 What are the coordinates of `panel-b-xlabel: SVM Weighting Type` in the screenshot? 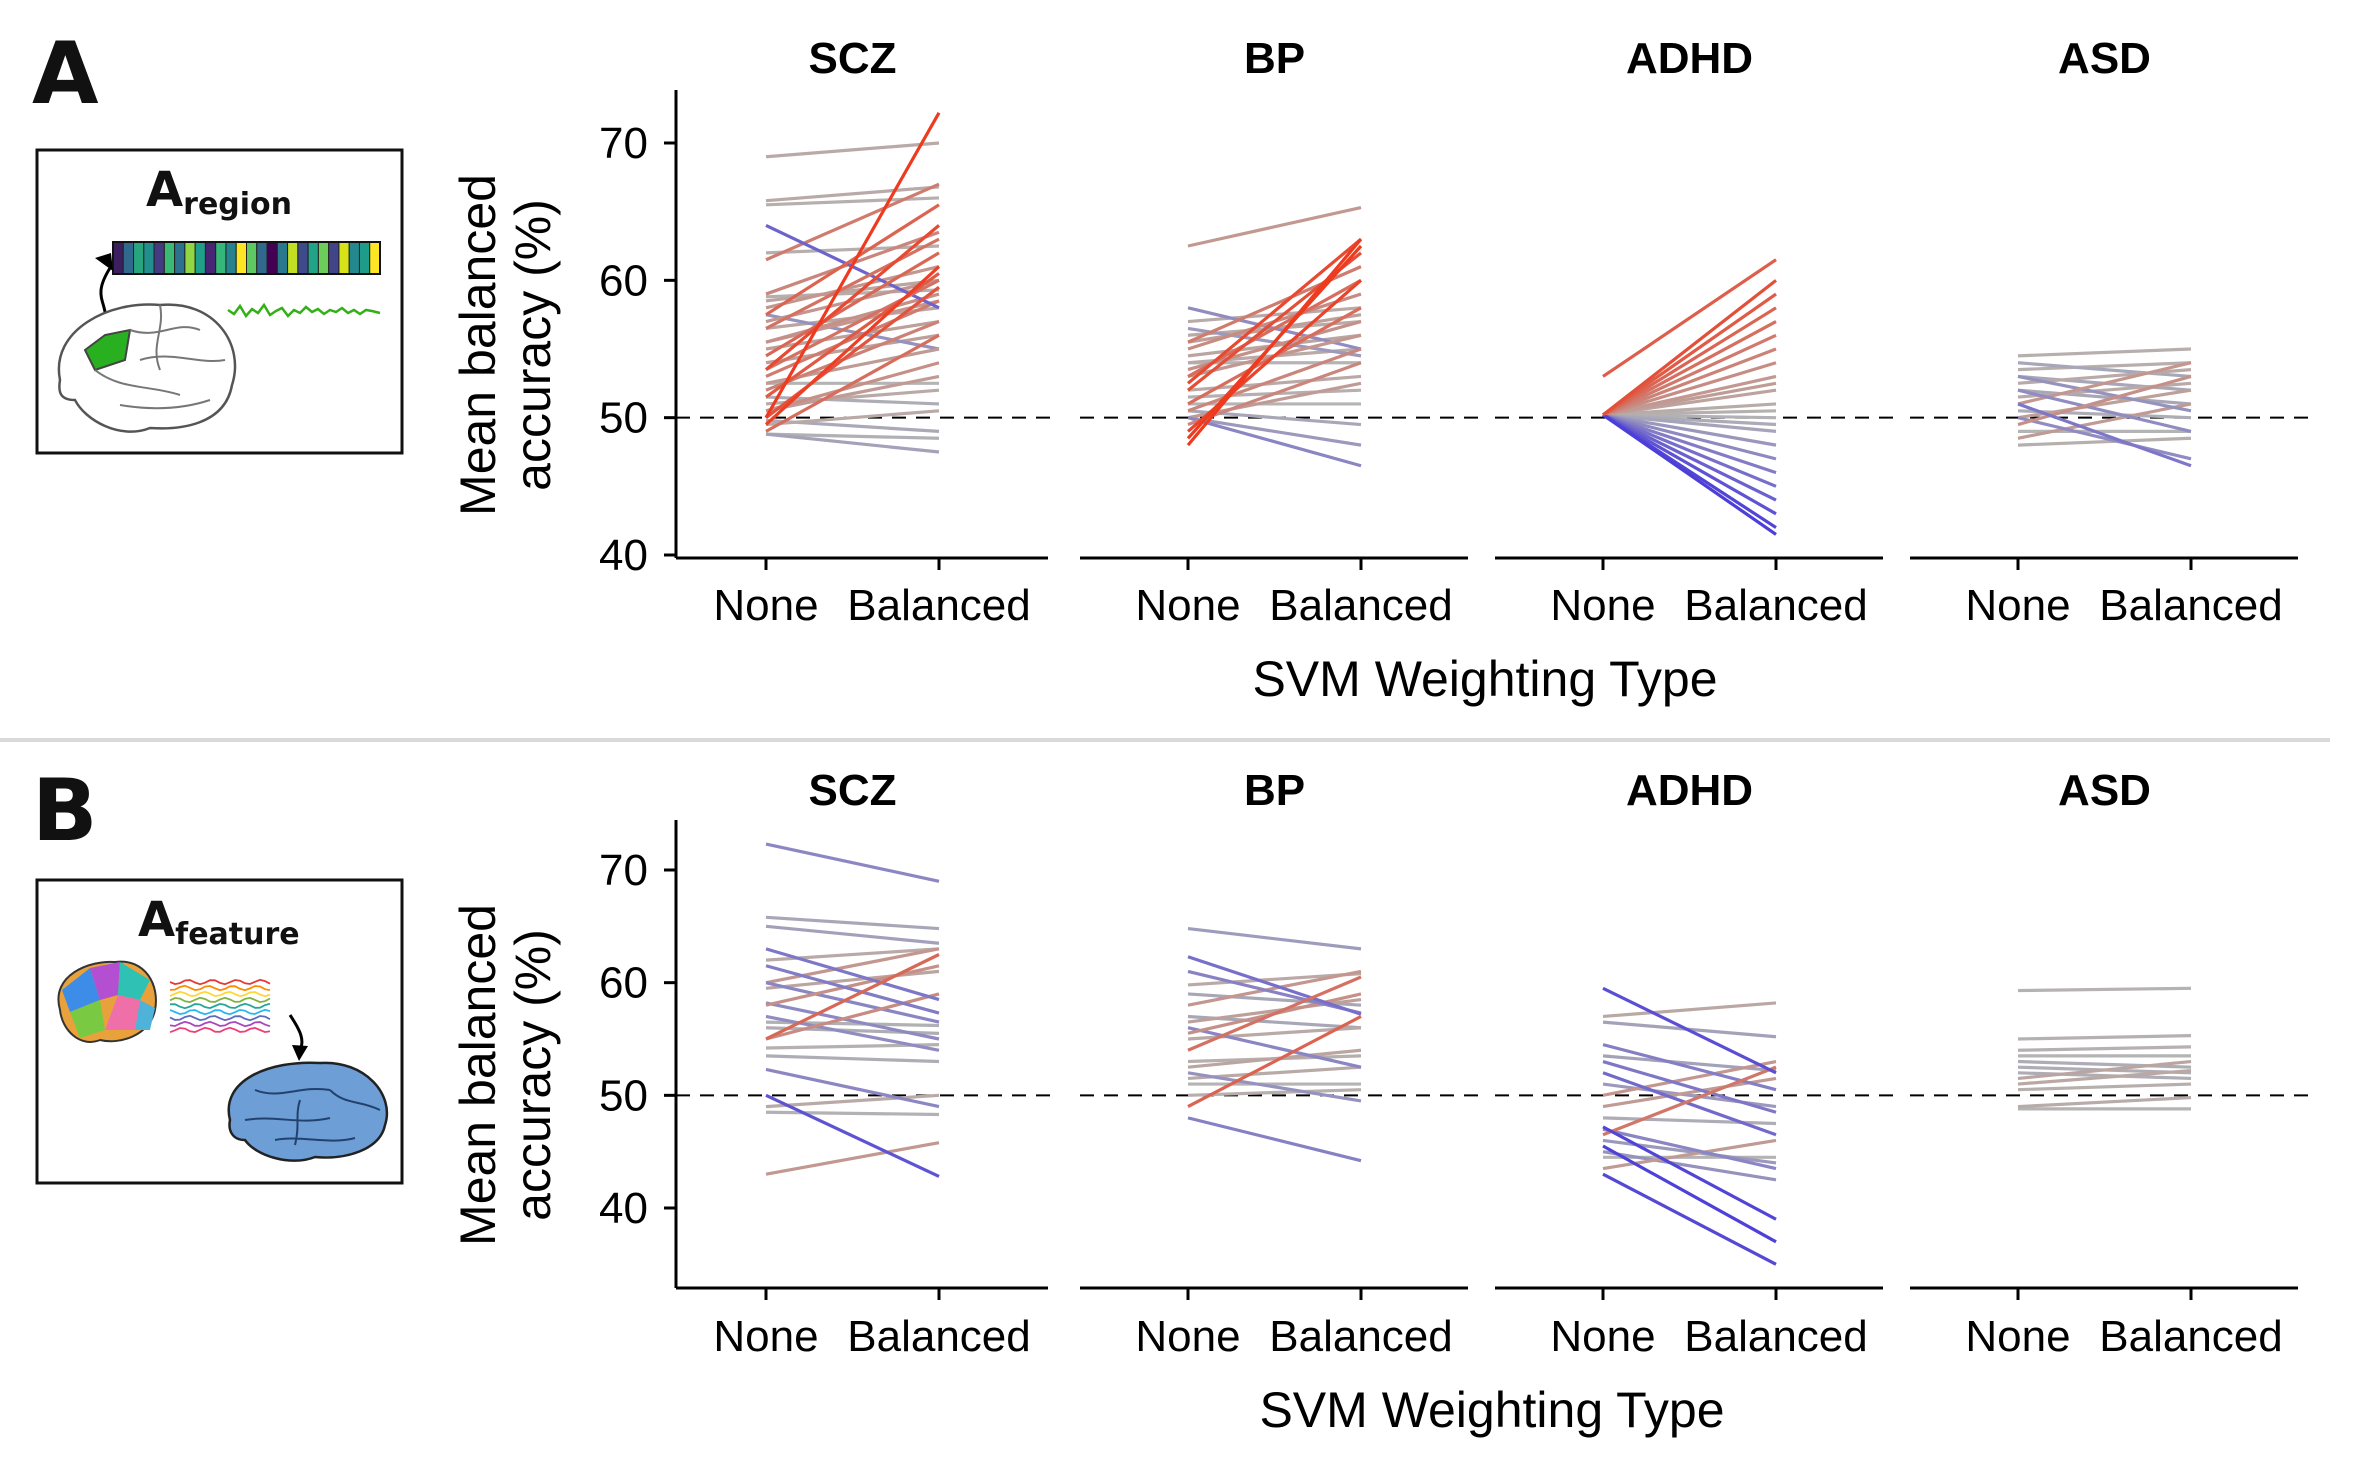 It's located at (1491, 1410).